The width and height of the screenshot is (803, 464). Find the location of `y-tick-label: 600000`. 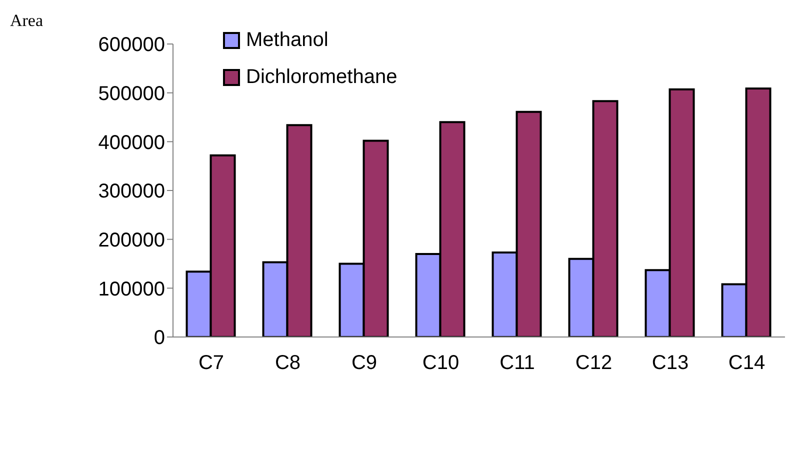

y-tick-label: 600000 is located at coordinates (131, 45).